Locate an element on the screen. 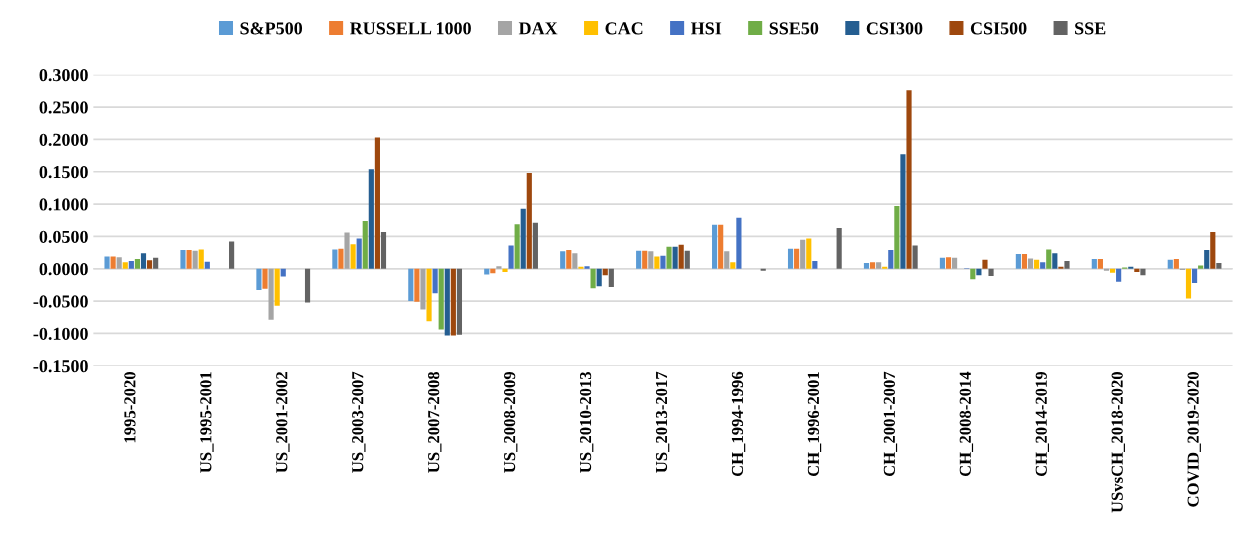 The height and width of the screenshot is (534, 1245). legend-label: S&P500 is located at coordinates (271, 28).